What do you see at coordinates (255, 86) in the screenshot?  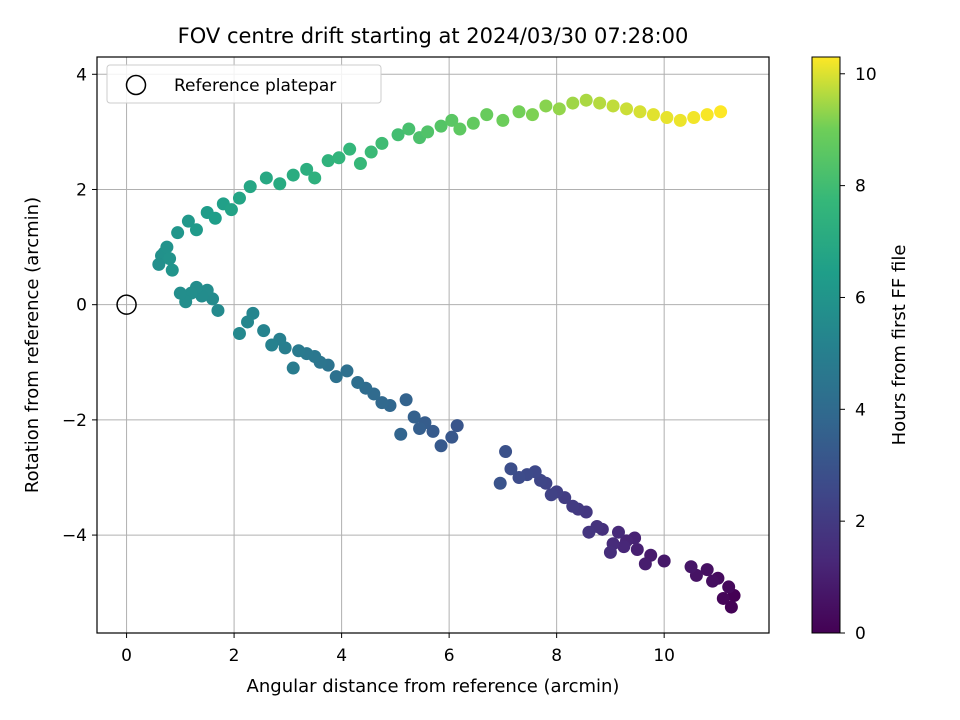 I see `legend-label: Reference platepar` at bounding box center [255, 86].